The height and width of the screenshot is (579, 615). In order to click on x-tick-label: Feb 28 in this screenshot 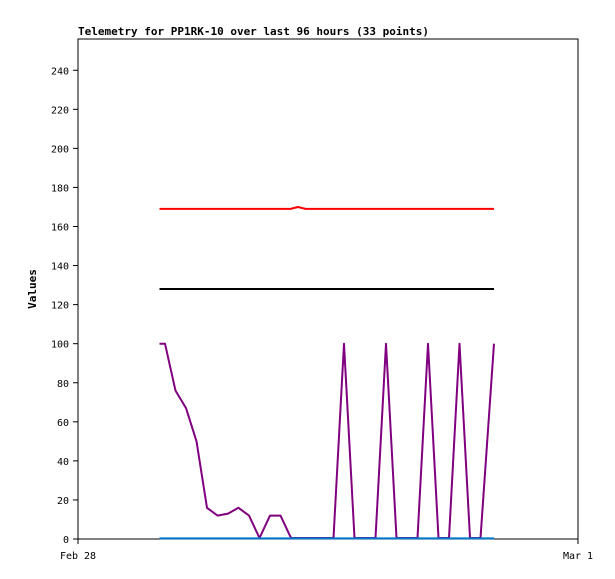, I will do `click(78, 556)`.